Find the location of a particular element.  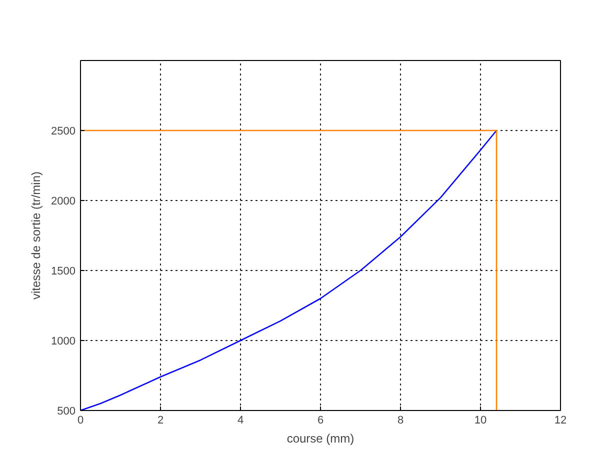

y-tick-label: 2500 is located at coordinates (63, 132).